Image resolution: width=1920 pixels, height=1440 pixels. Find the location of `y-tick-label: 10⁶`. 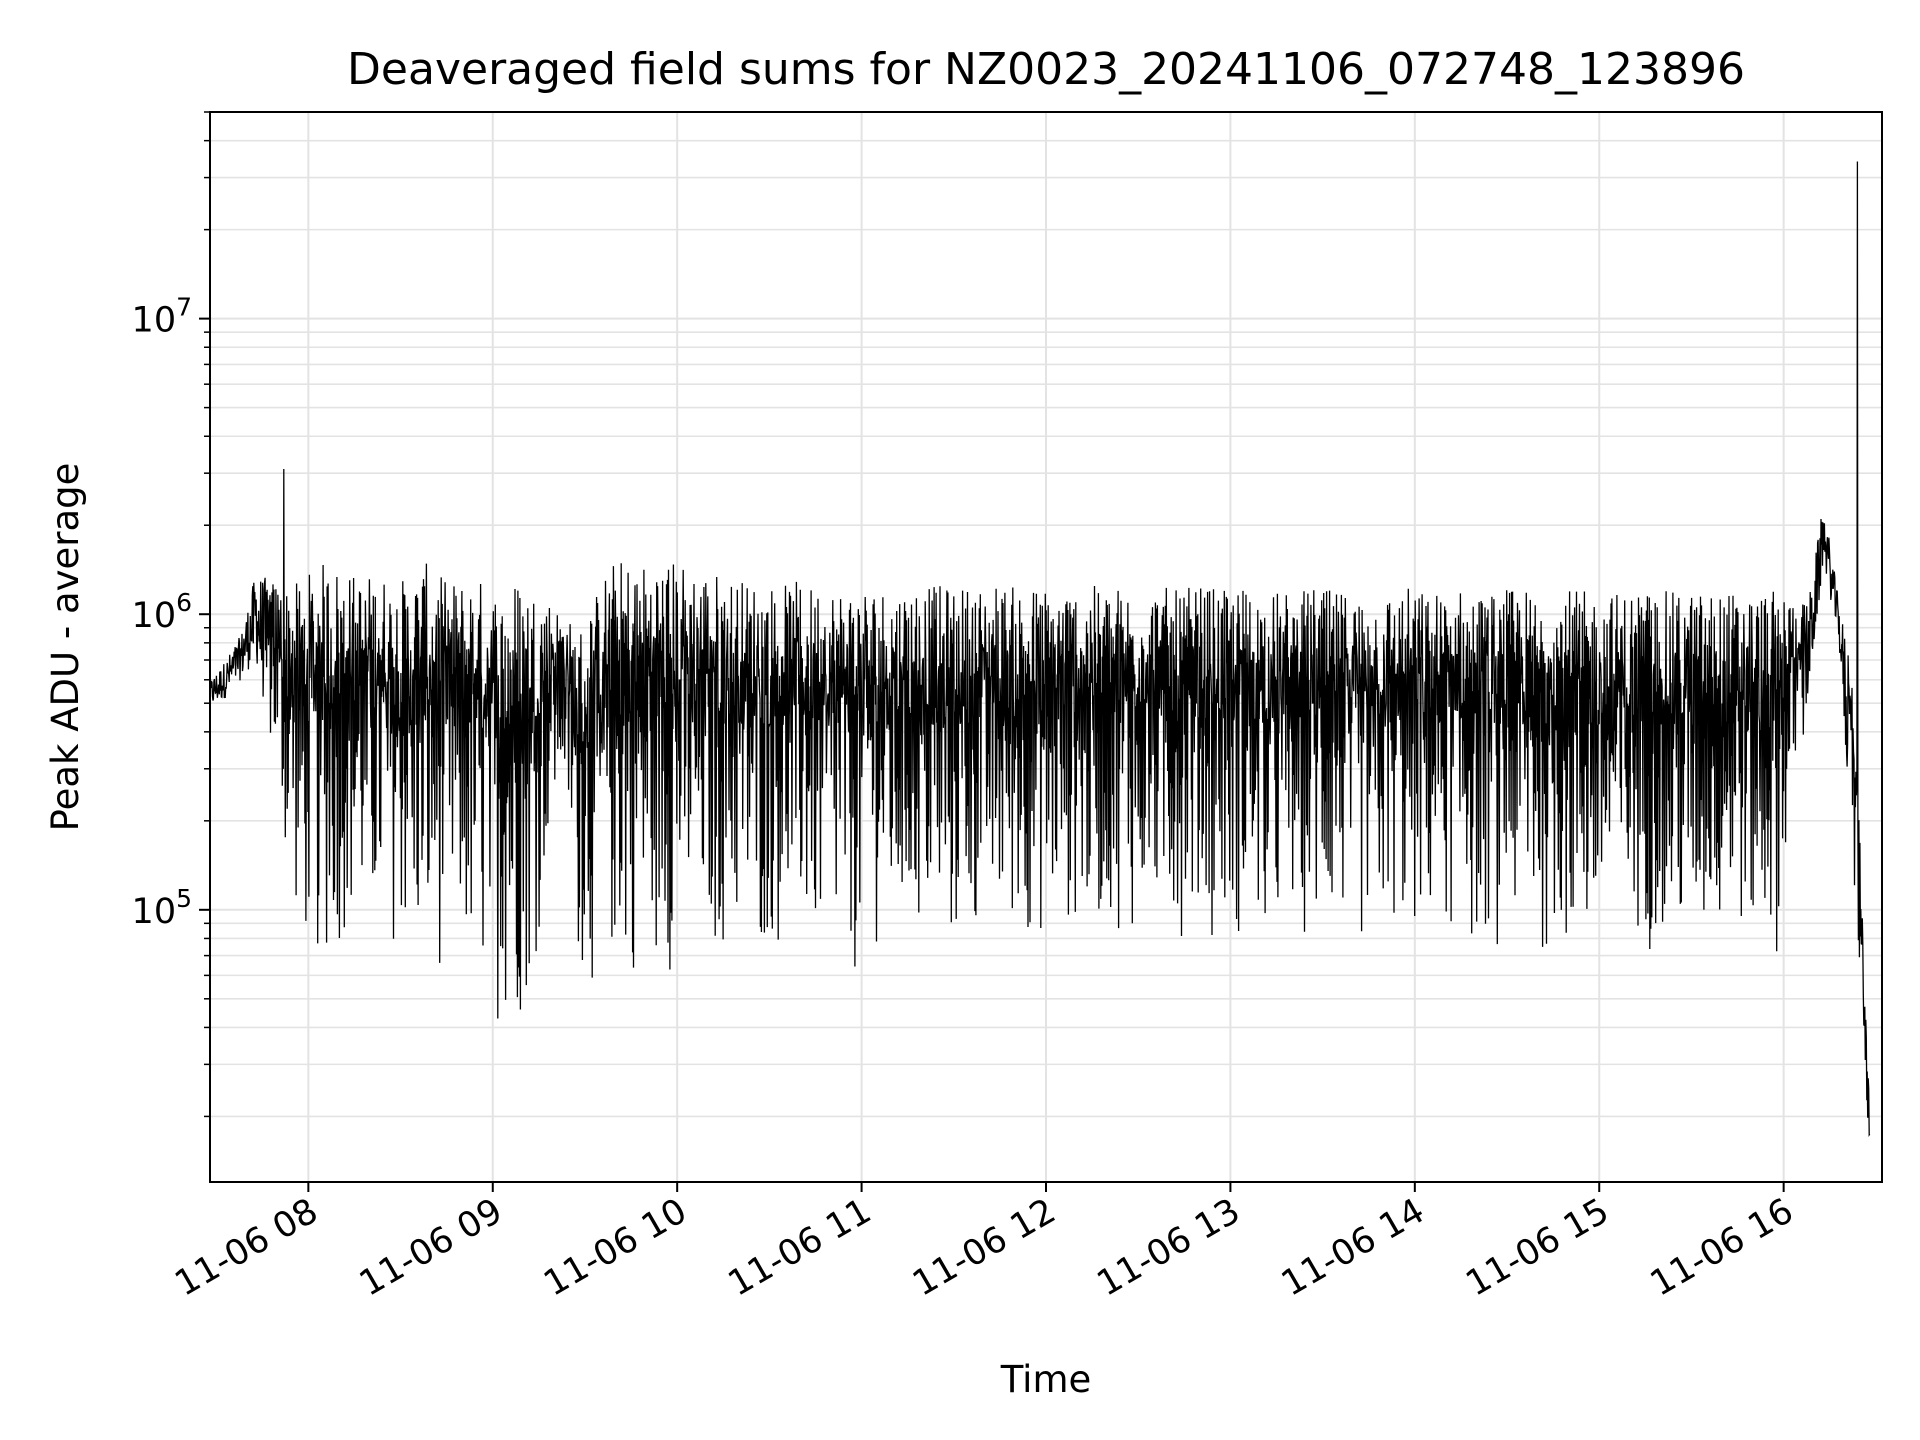

y-tick-label: 10⁶ is located at coordinates (162, 612).